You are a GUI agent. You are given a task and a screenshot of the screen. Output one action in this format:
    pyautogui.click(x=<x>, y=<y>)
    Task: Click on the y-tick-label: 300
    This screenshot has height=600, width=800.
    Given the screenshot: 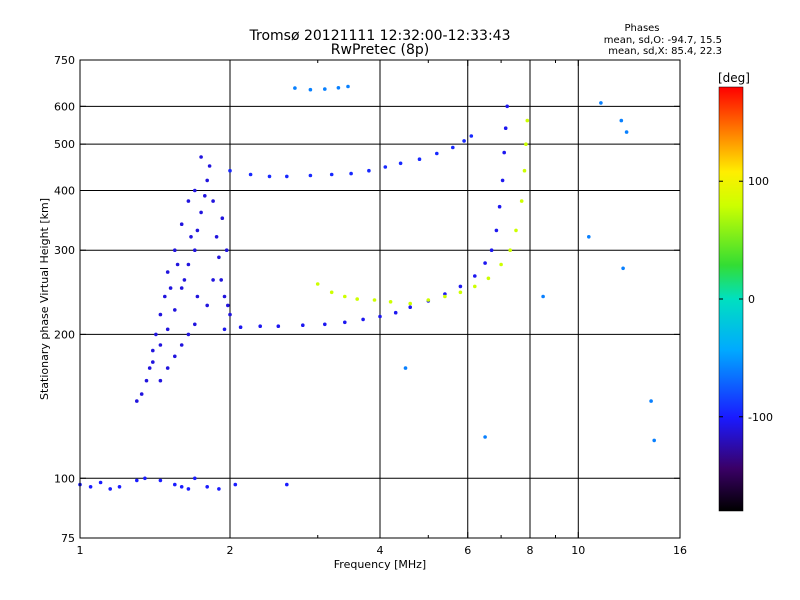 What is the action you would take?
    pyautogui.click(x=64, y=250)
    